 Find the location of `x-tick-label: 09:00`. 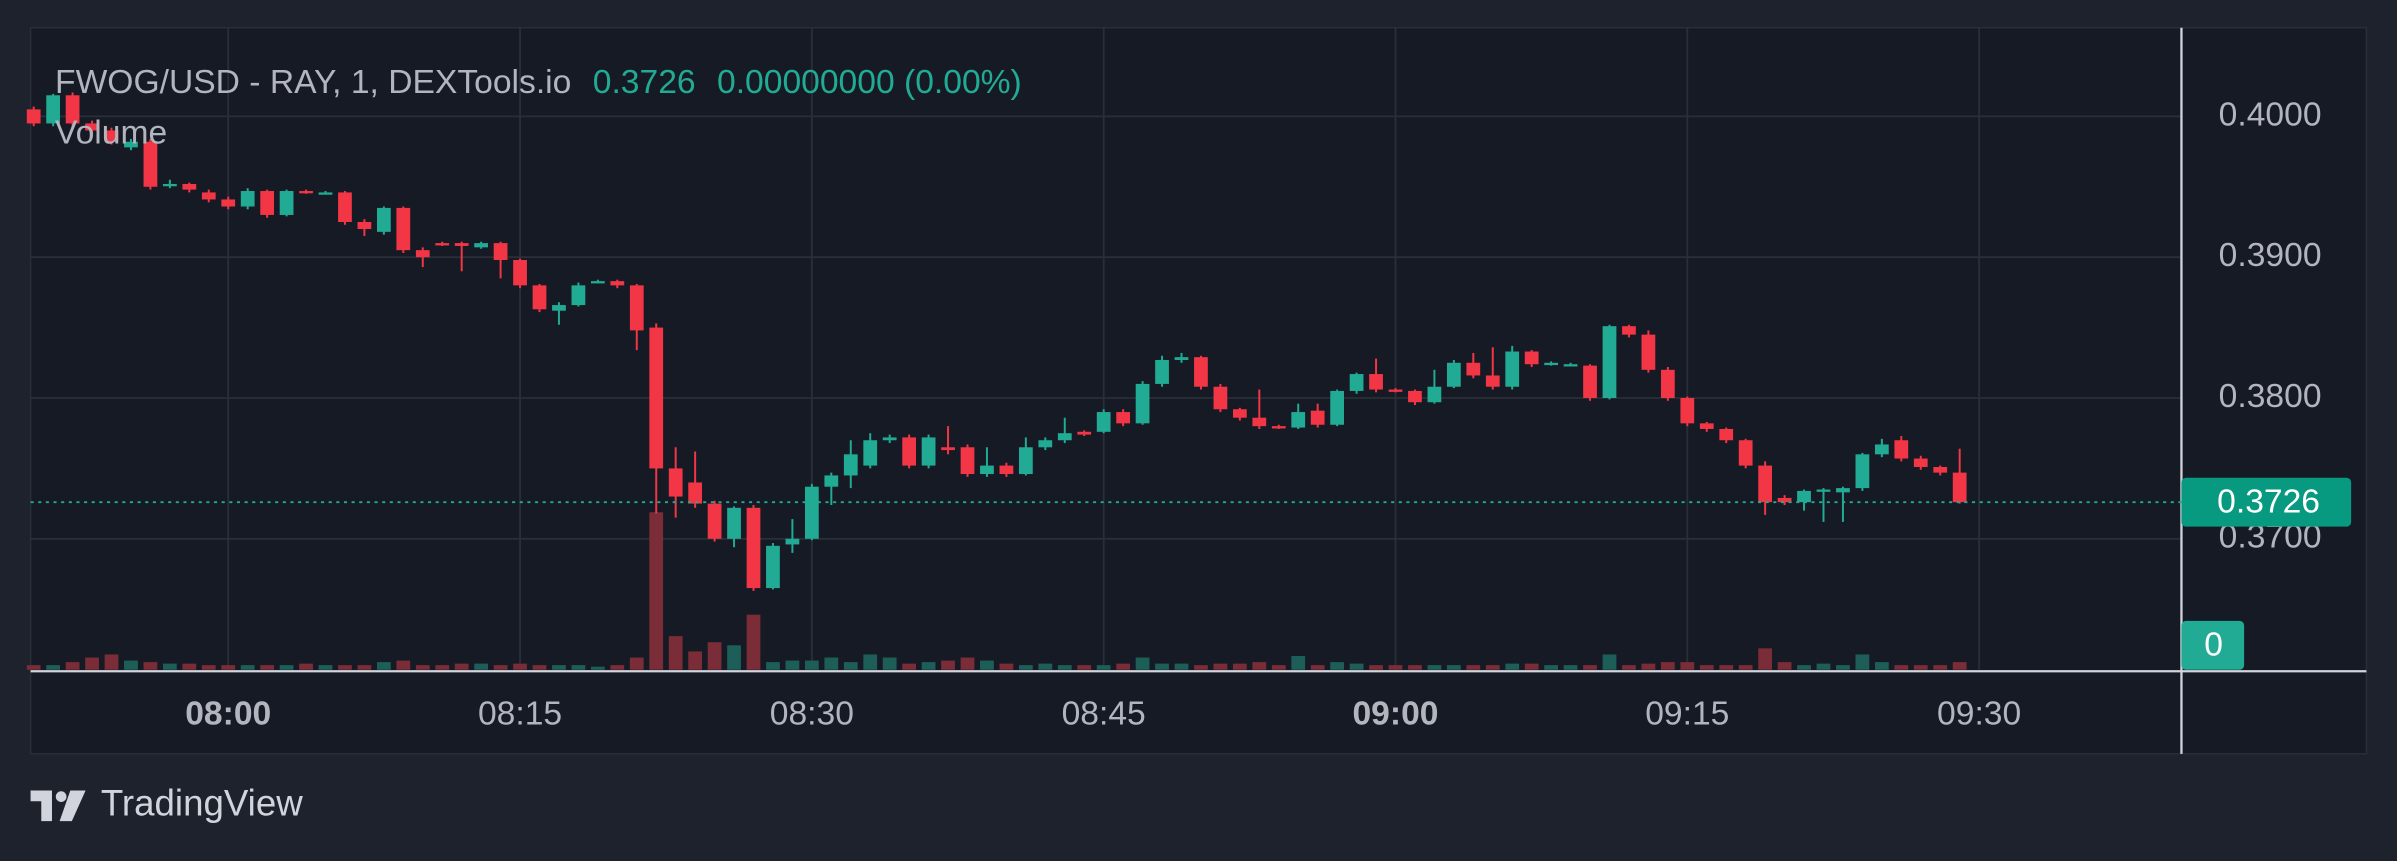

x-tick-label: 09:00 is located at coordinates (1395, 713).